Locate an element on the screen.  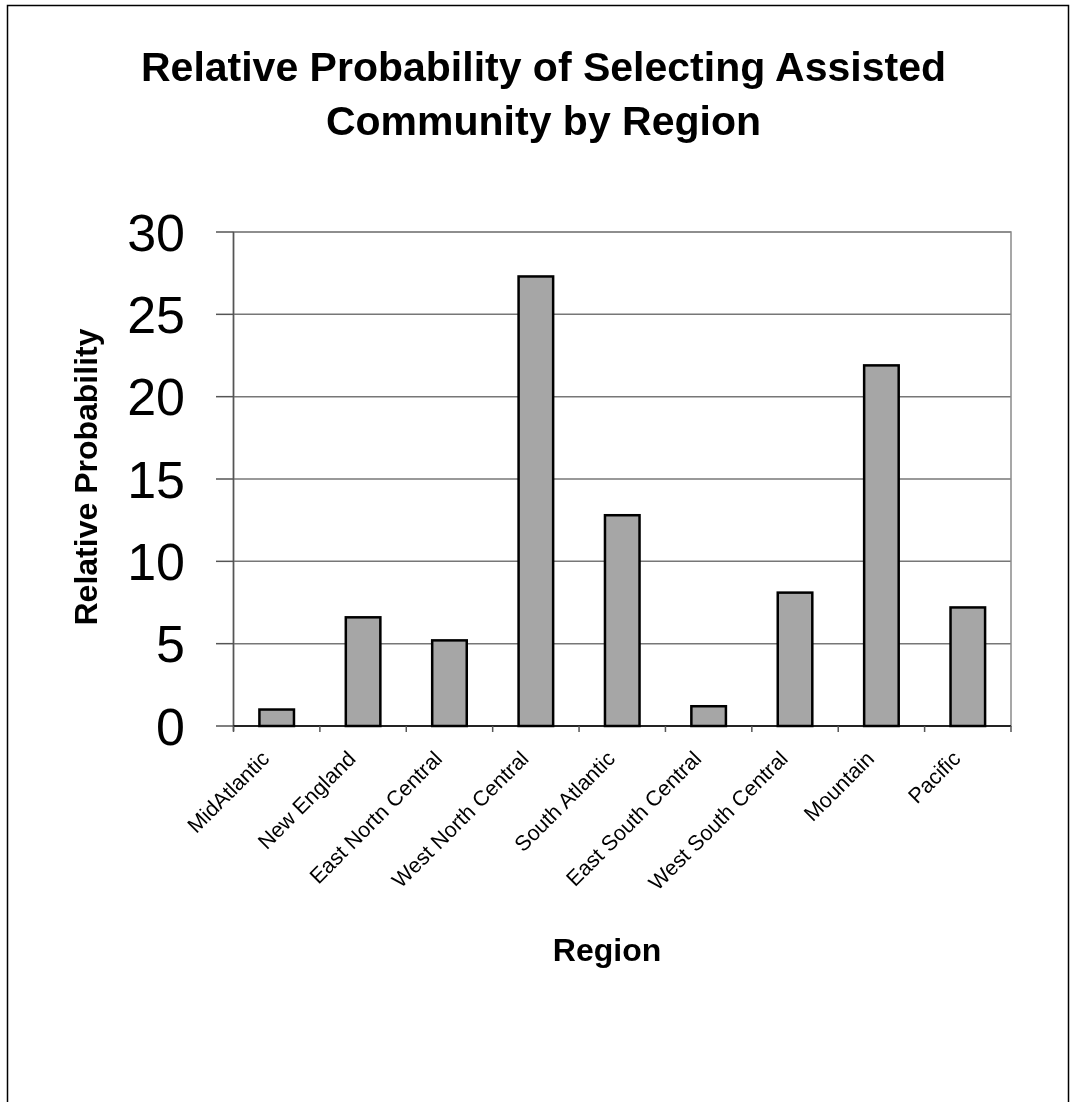
y-tick-label: 5 is located at coordinates (170, 644).